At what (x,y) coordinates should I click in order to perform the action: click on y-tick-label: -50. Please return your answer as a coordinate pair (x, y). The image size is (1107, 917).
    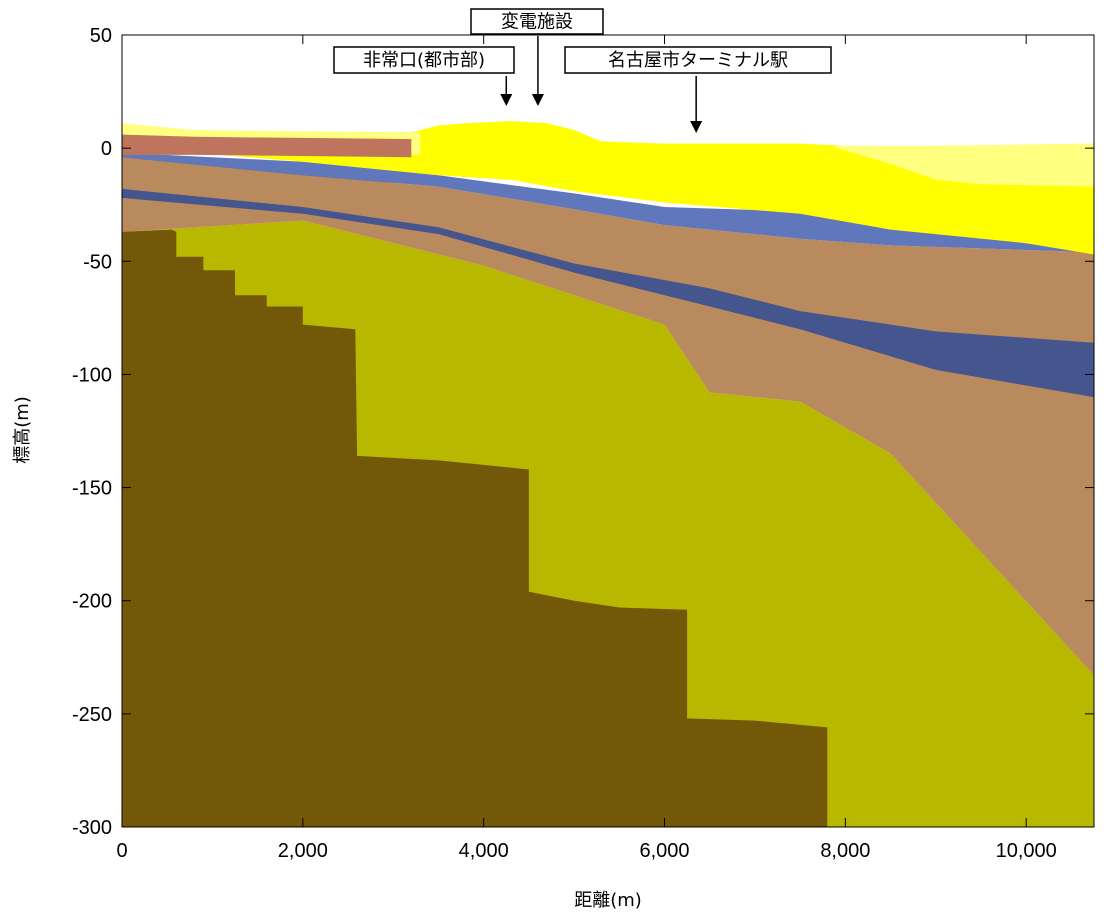
    Looking at the image, I should click on (97, 262).